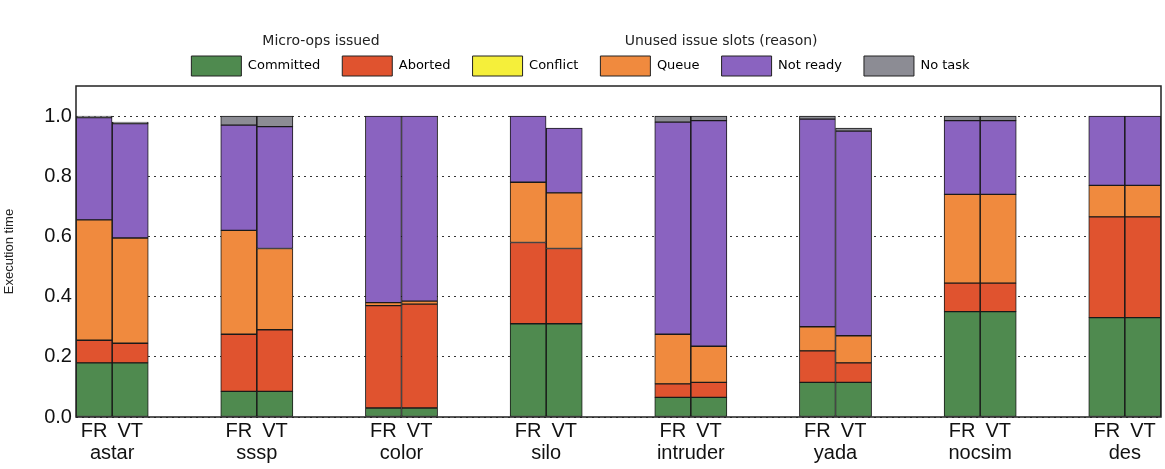  Describe the element at coordinates (321, 39) in the screenshot. I see `text: Micro-ops issued` at that location.